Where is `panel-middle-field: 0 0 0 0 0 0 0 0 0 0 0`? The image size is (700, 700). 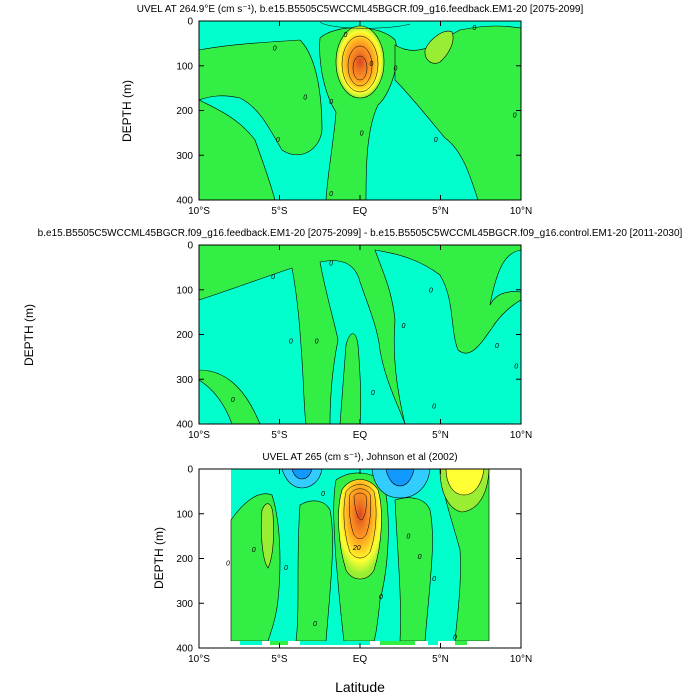
panel-middle-field: 0 0 0 0 0 0 0 0 0 0 0 is located at coordinates (360, 334).